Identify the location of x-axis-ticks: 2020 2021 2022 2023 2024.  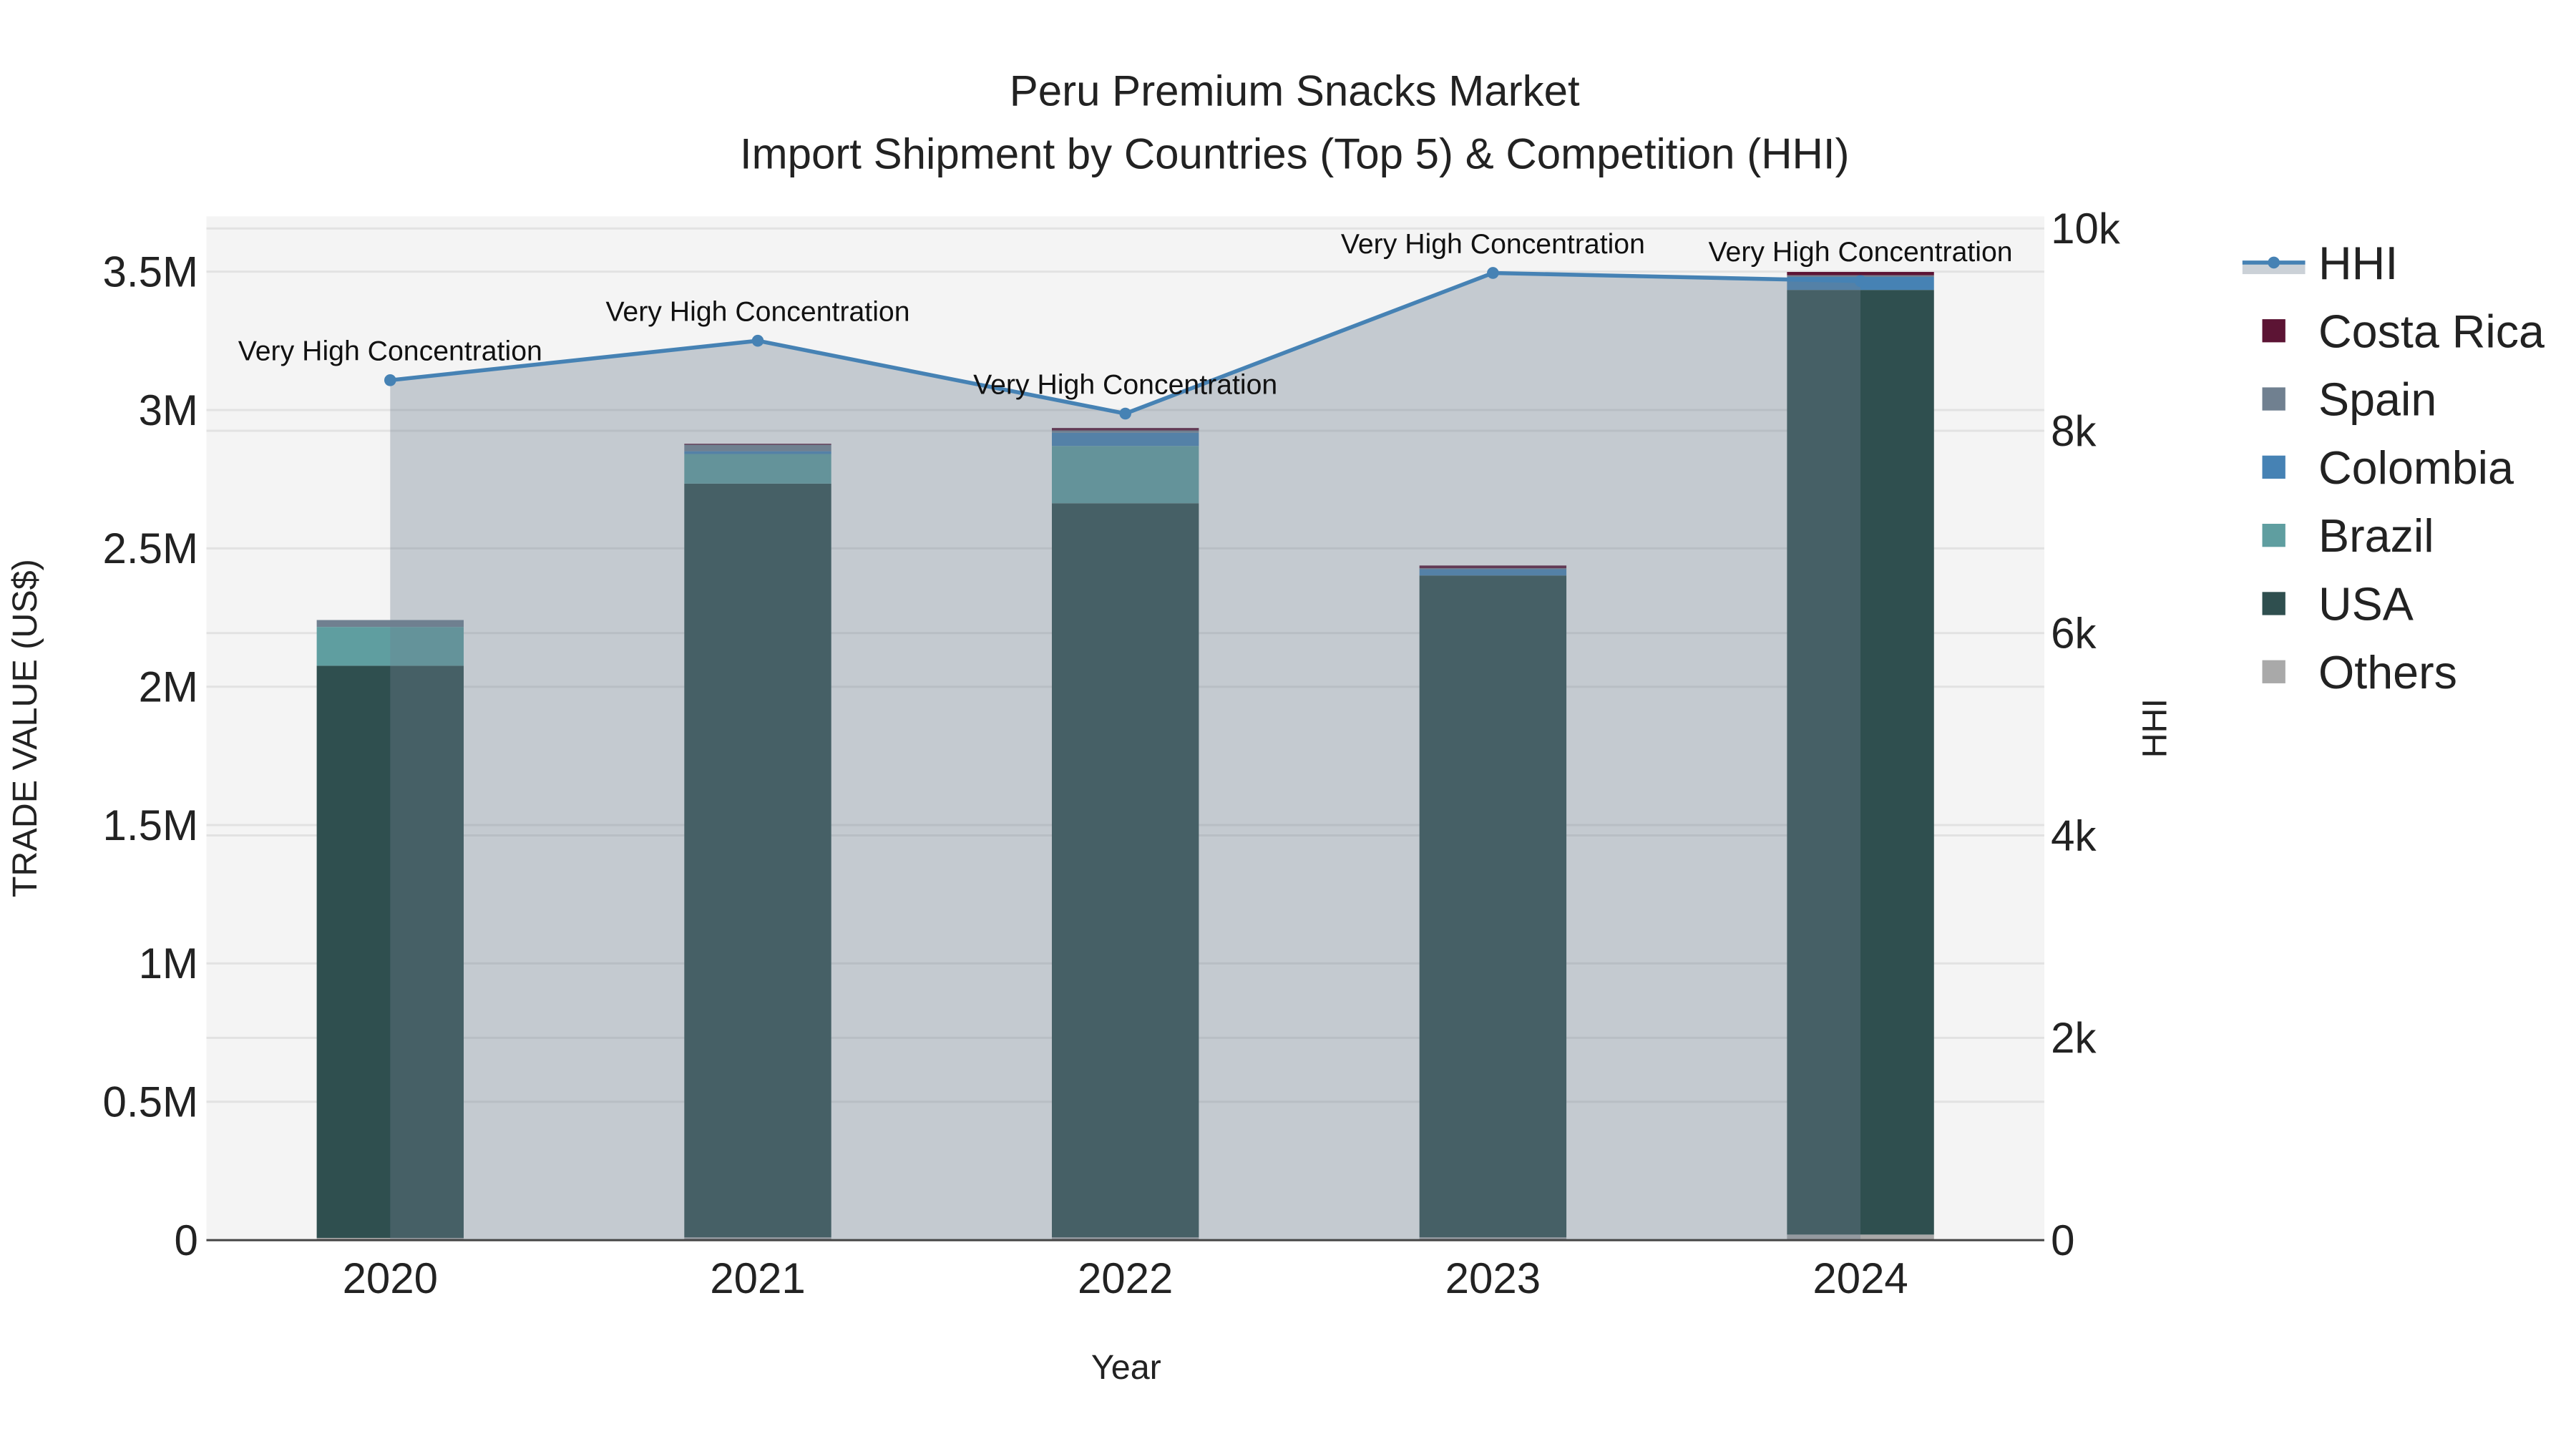
(1125, 1278).